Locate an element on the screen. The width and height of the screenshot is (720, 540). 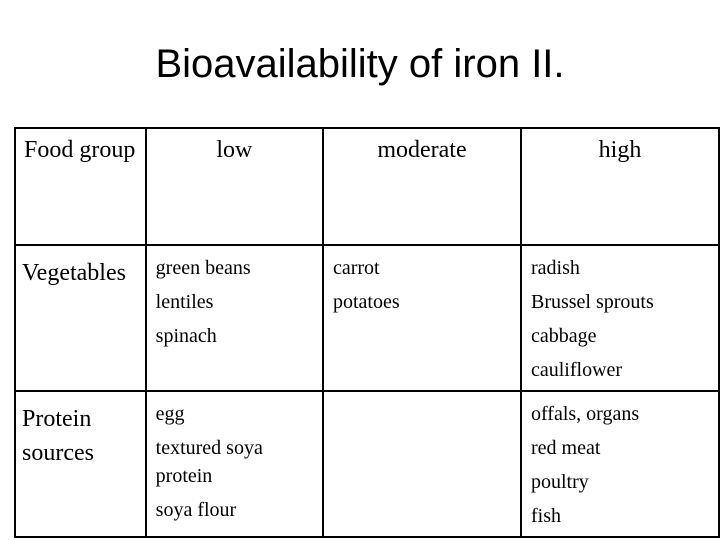
item-list: carrot potatoes is located at coordinates (422, 285).